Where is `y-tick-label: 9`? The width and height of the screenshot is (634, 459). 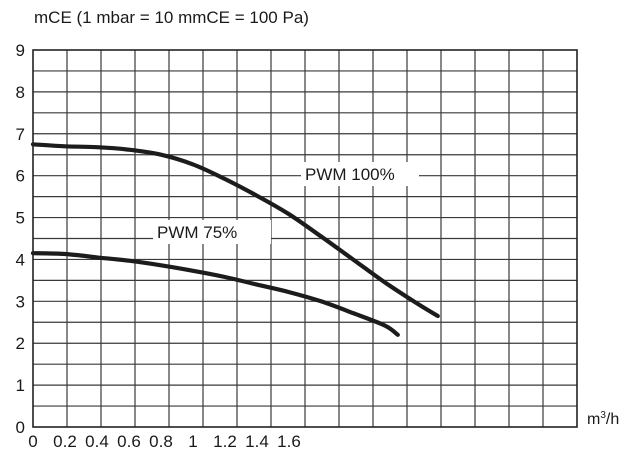
y-tick-label: 9 is located at coordinates (20, 50).